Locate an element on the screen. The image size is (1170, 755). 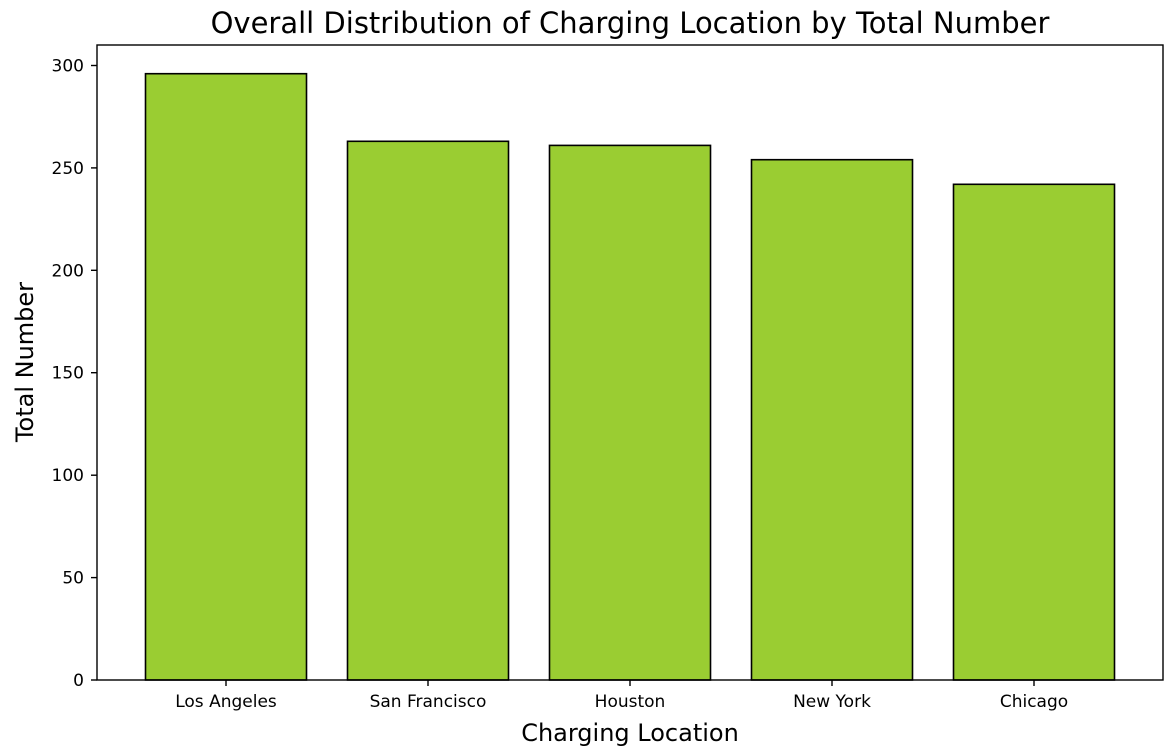
bar-houston is located at coordinates (630, 412).